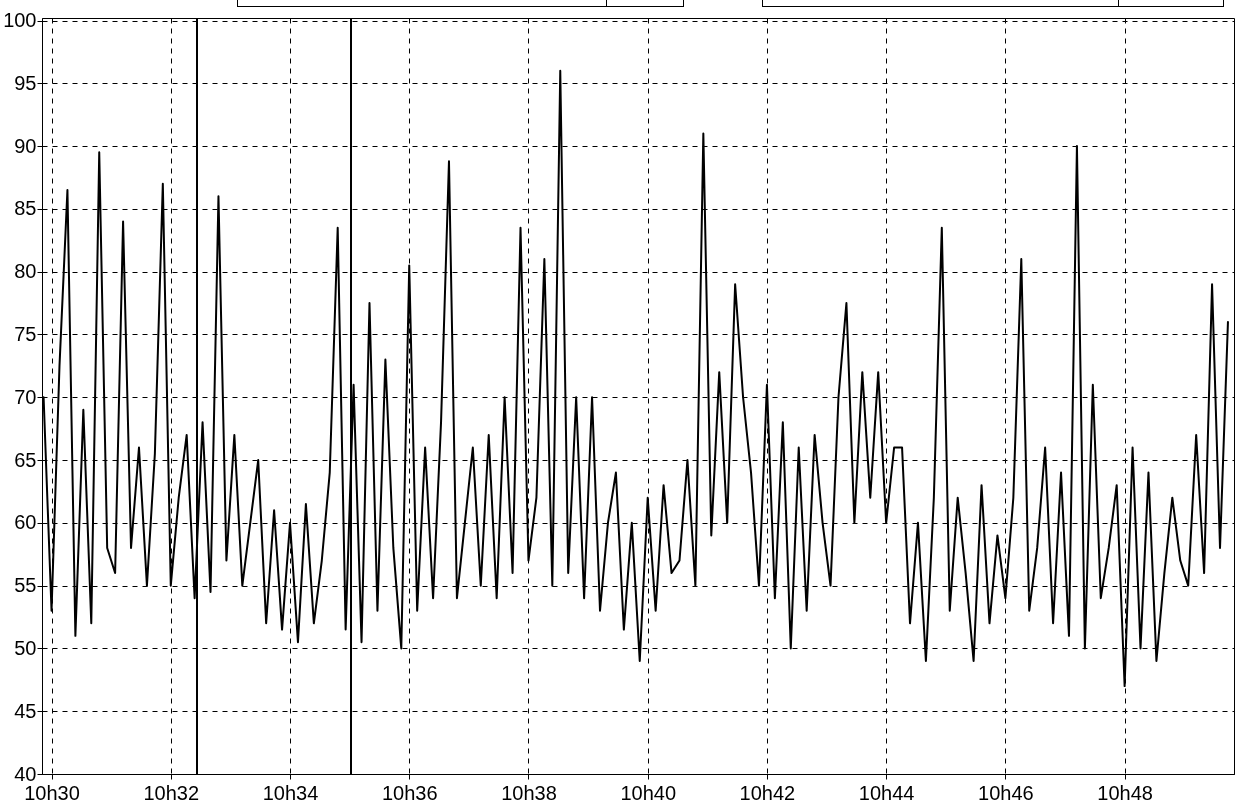 The height and width of the screenshot is (807, 1236). What do you see at coordinates (25, 647) in the screenshot?
I see `y-tick-label: 50` at bounding box center [25, 647].